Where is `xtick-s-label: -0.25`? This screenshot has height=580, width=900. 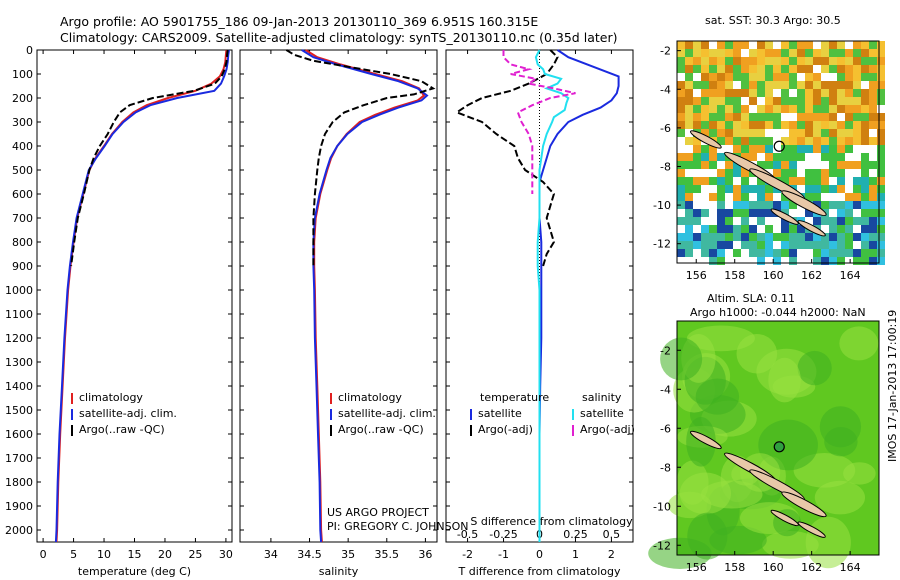 xtick-s-label: -0.25 is located at coordinates (503, 534).